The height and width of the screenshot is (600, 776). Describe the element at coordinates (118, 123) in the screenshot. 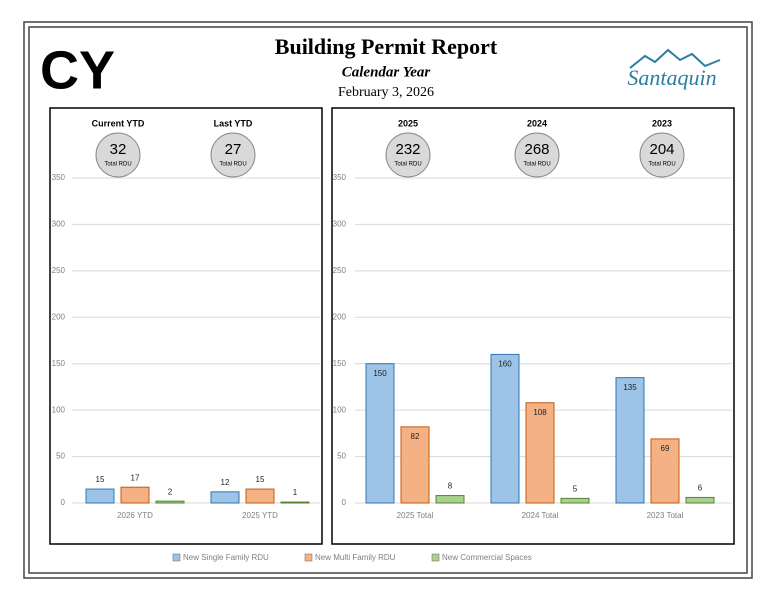

I see `summary-label: Current YTD` at that location.